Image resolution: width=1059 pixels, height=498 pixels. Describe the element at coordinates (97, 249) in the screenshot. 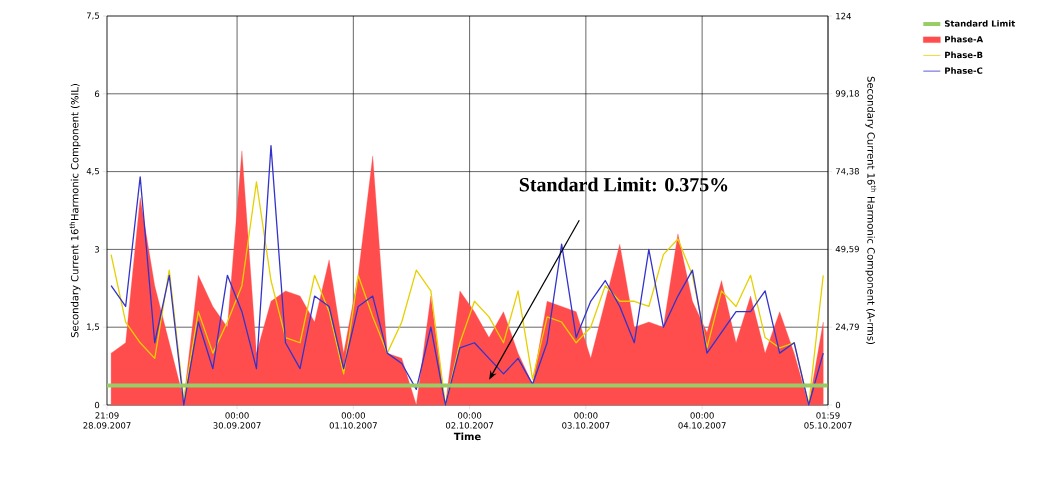

I see `y-tick-label: 3` at that location.